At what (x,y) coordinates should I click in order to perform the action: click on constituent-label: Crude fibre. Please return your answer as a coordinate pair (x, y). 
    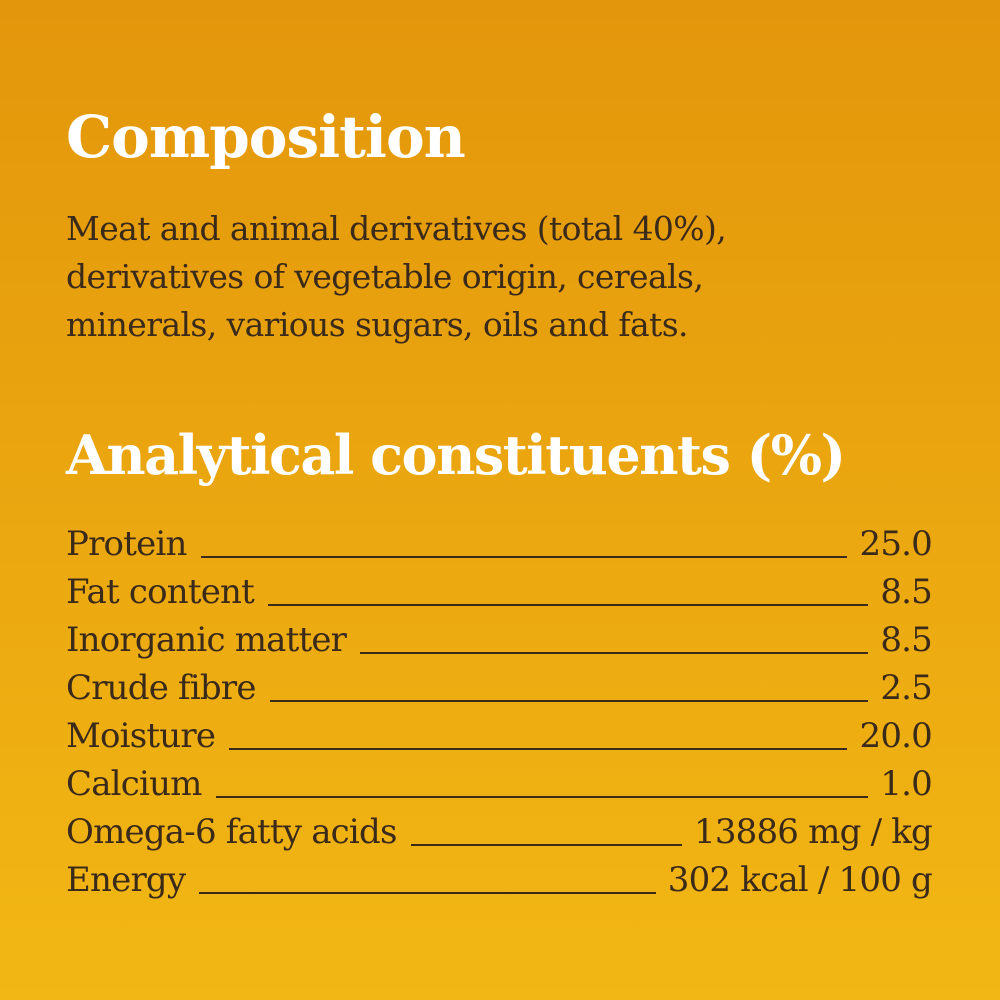
    Looking at the image, I should click on (161, 688).